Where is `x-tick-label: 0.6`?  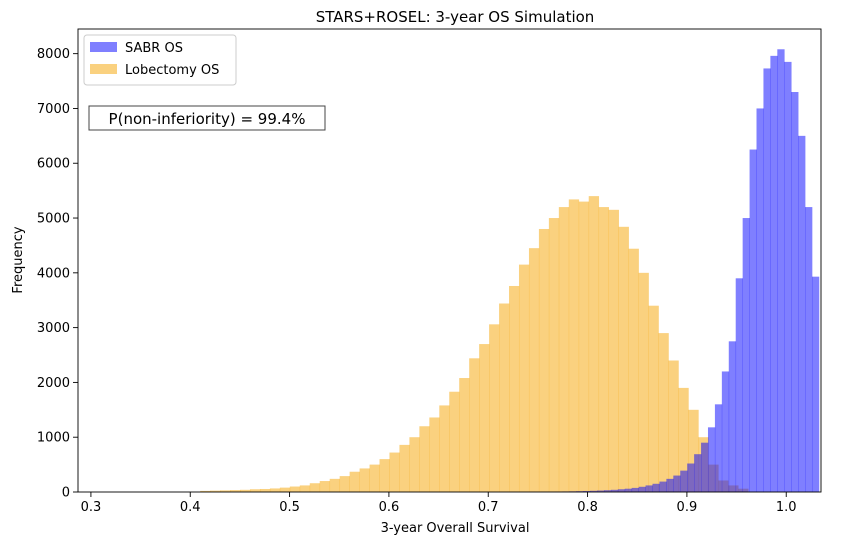
x-tick-label: 0.6 is located at coordinates (389, 507).